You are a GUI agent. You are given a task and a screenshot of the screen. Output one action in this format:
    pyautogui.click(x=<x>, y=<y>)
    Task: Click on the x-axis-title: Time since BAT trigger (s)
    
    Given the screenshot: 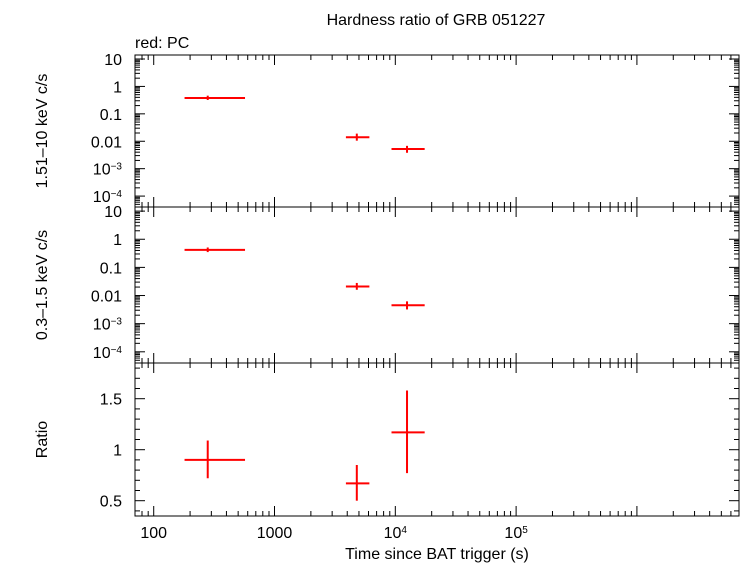 What is the action you would take?
    pyautogui.click(x=437, y=554)
    